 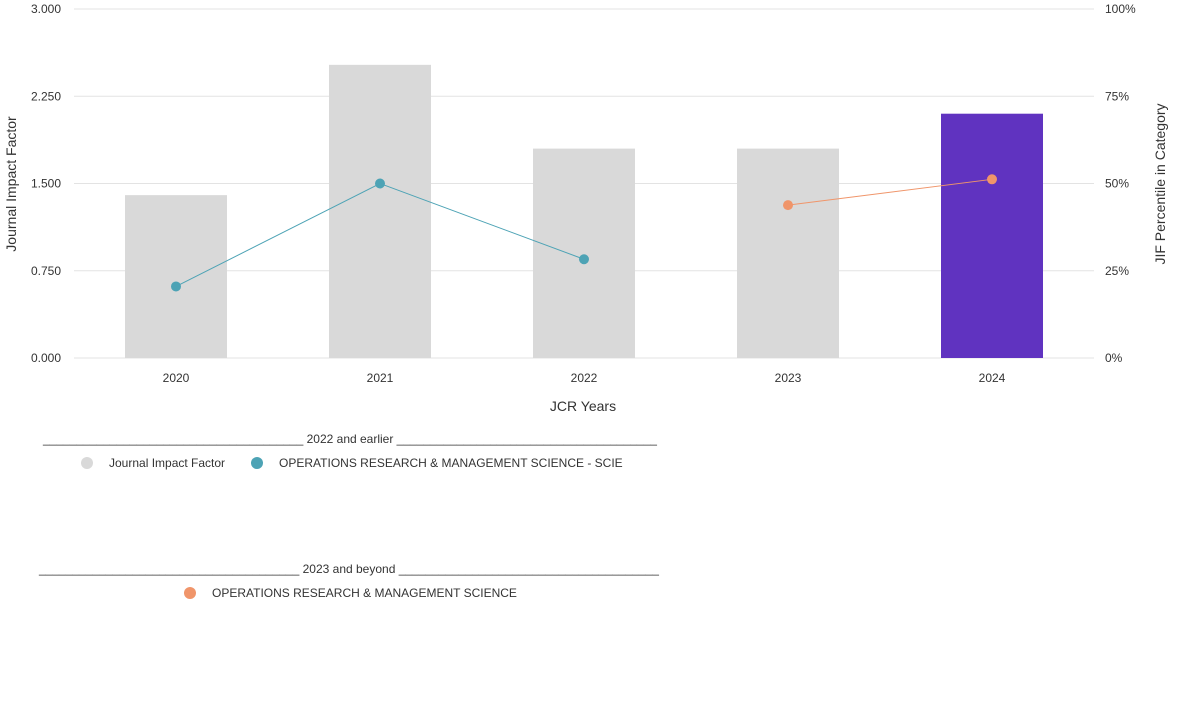 I want to click on y-tick-label-left: 3.000, so click(x=46, y=9).